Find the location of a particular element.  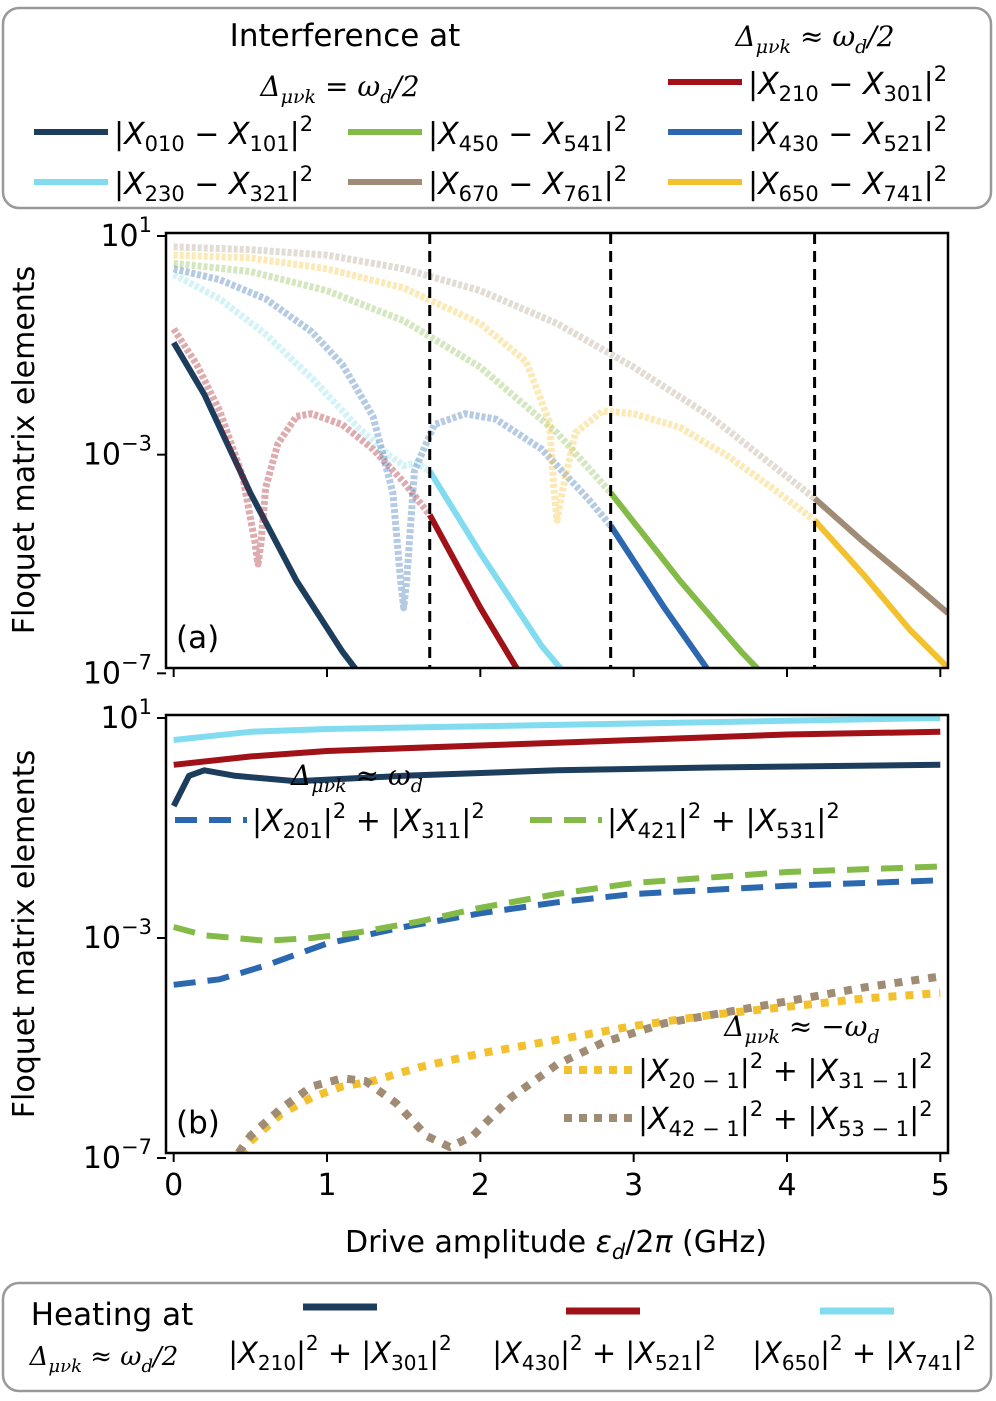

legend-label-X20m1-X31m1: |X20 − 1|2 + |X31 − 1|2 is located at coordinates (785, 1071).